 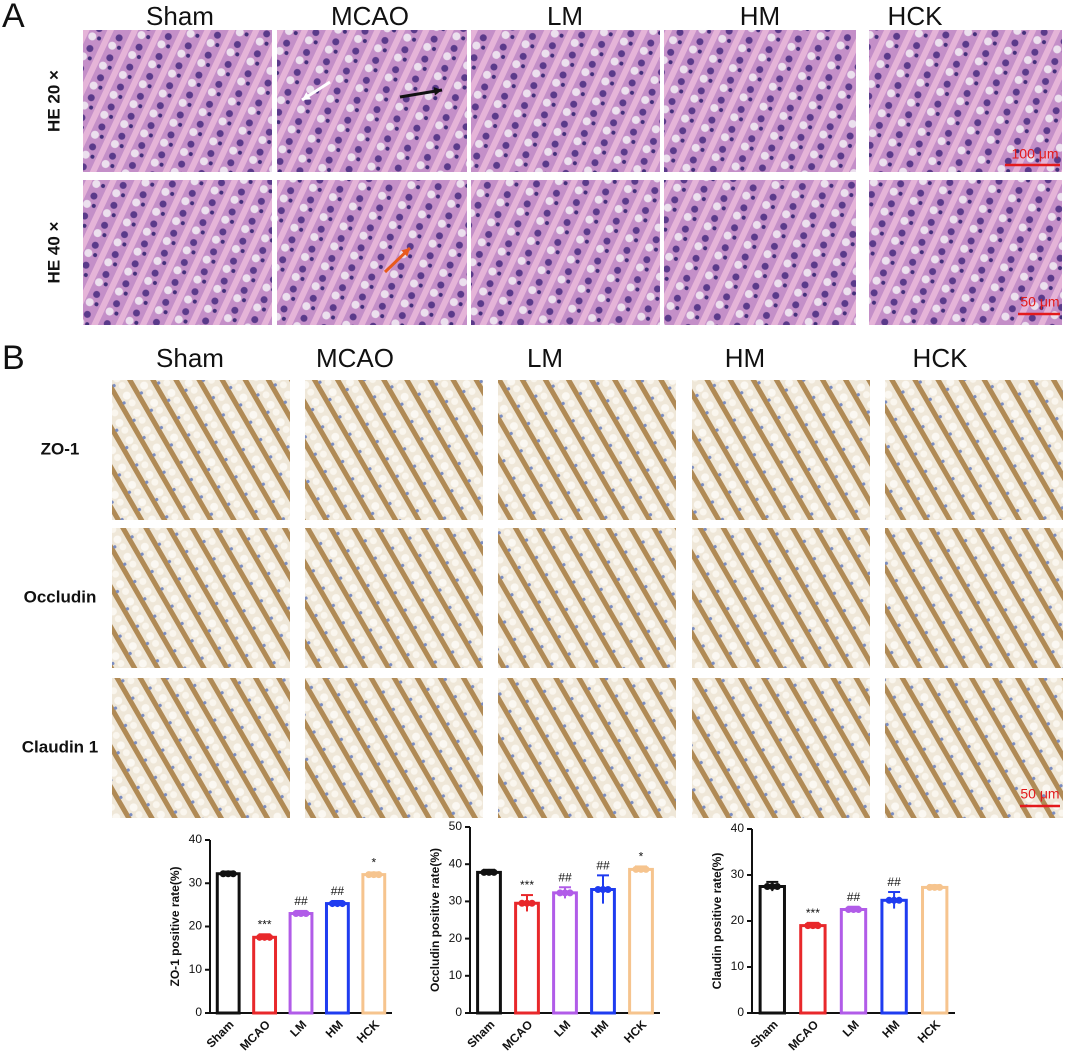 What do you see at coordinates (941, 358) in the screenshot?
I see `column-header: HCK` at bounding box center [941, 358].